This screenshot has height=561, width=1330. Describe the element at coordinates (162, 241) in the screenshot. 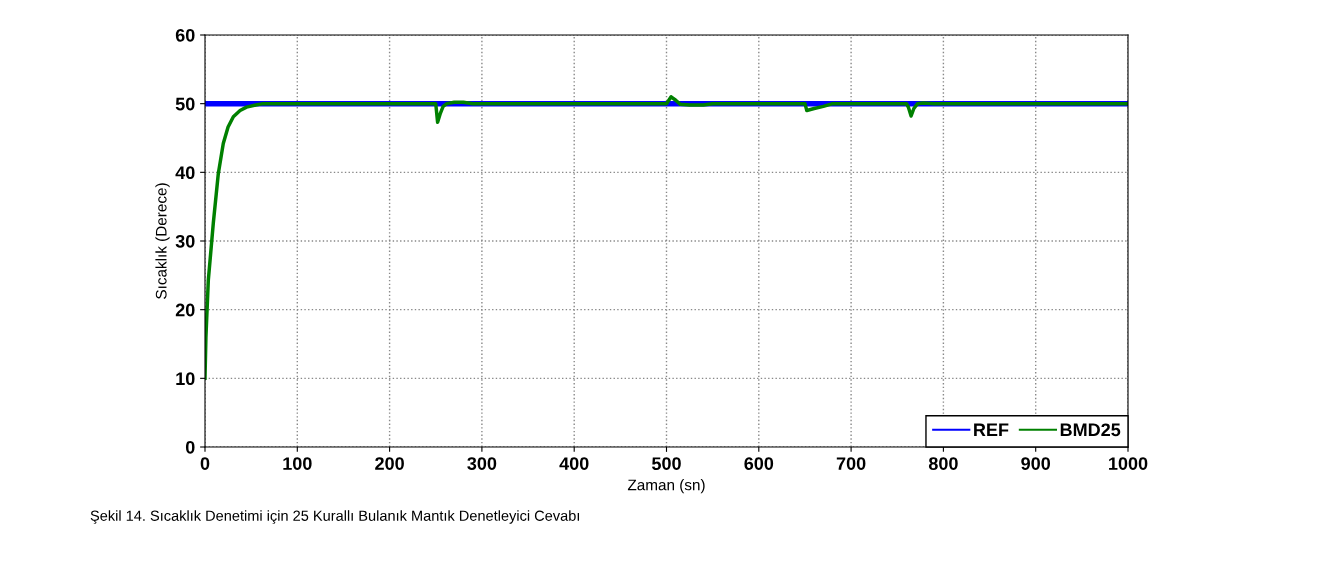

I see `y-axis-title: Sıcaklık (Derece)` at that location.